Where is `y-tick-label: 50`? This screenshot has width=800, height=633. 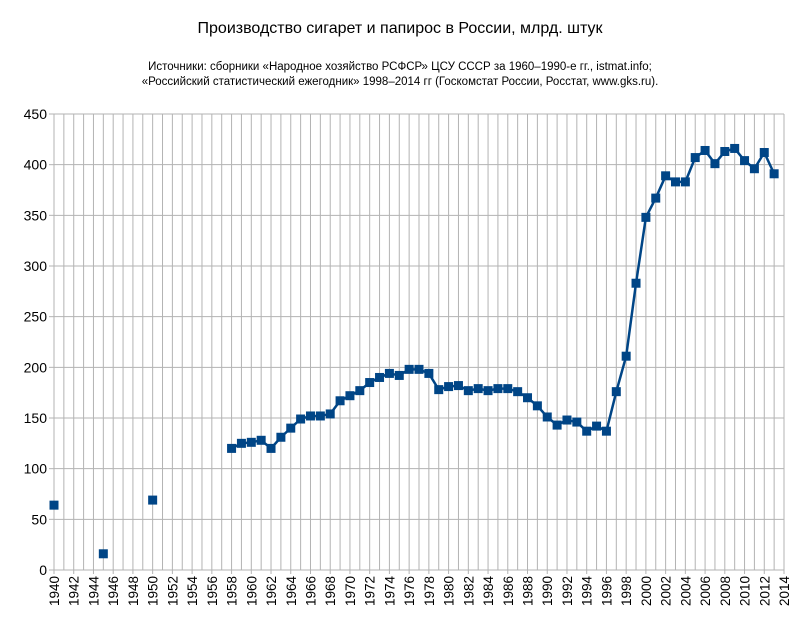 y-tick-label: 50 is located at coordinates (39, 519).